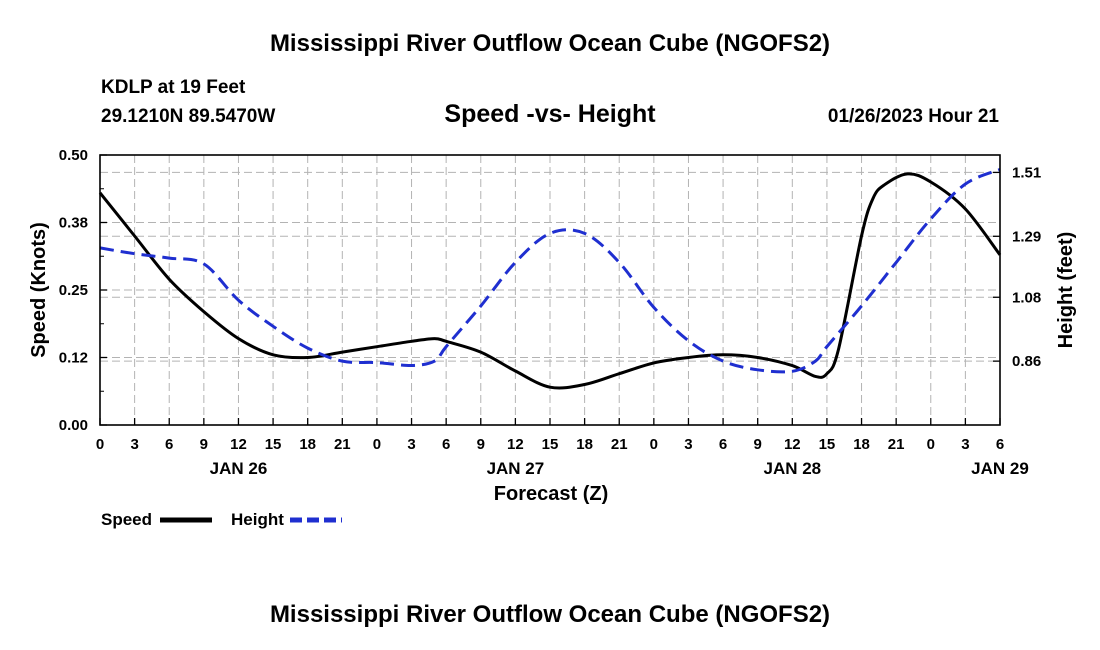 The height and width of the screenshot is (650, 1100). Describe the element at coordinates (1026, 172) in the screenshot. I see `y-right-tick-label: 1.51` at that location.